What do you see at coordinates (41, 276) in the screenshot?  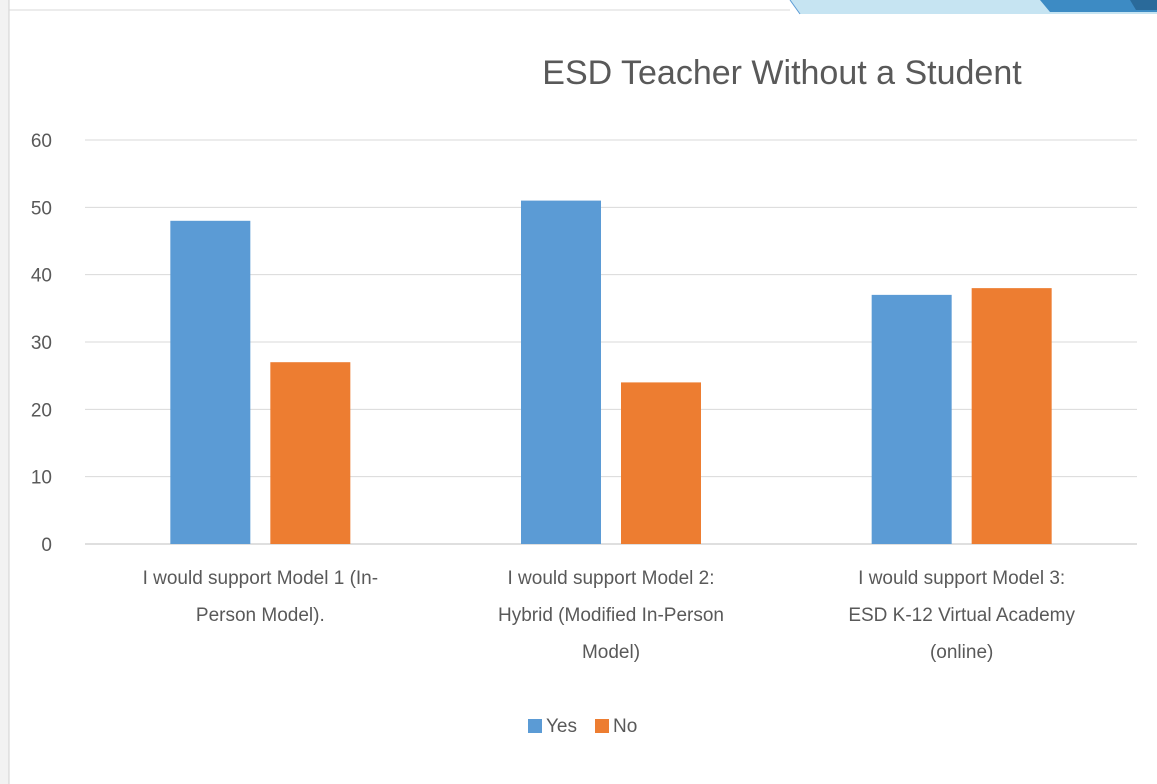 I see `y-tick-label: 40` at bounding box center [41, 276].